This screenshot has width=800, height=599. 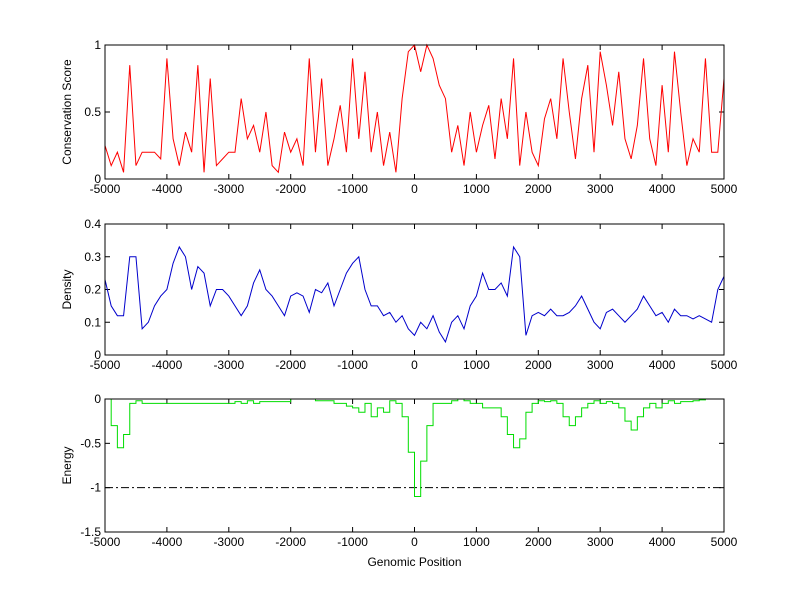 What do you see at coordinates (90, 443) in the screenshot?
I see `y-tick-label: -0.5` at bounding box center [90, 443].